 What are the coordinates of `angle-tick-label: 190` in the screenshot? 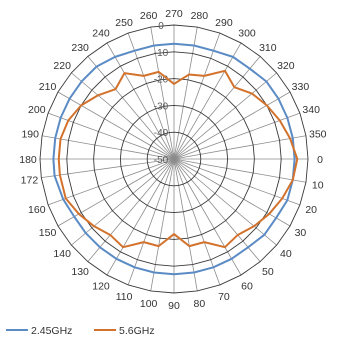 It's located at (30, 135).